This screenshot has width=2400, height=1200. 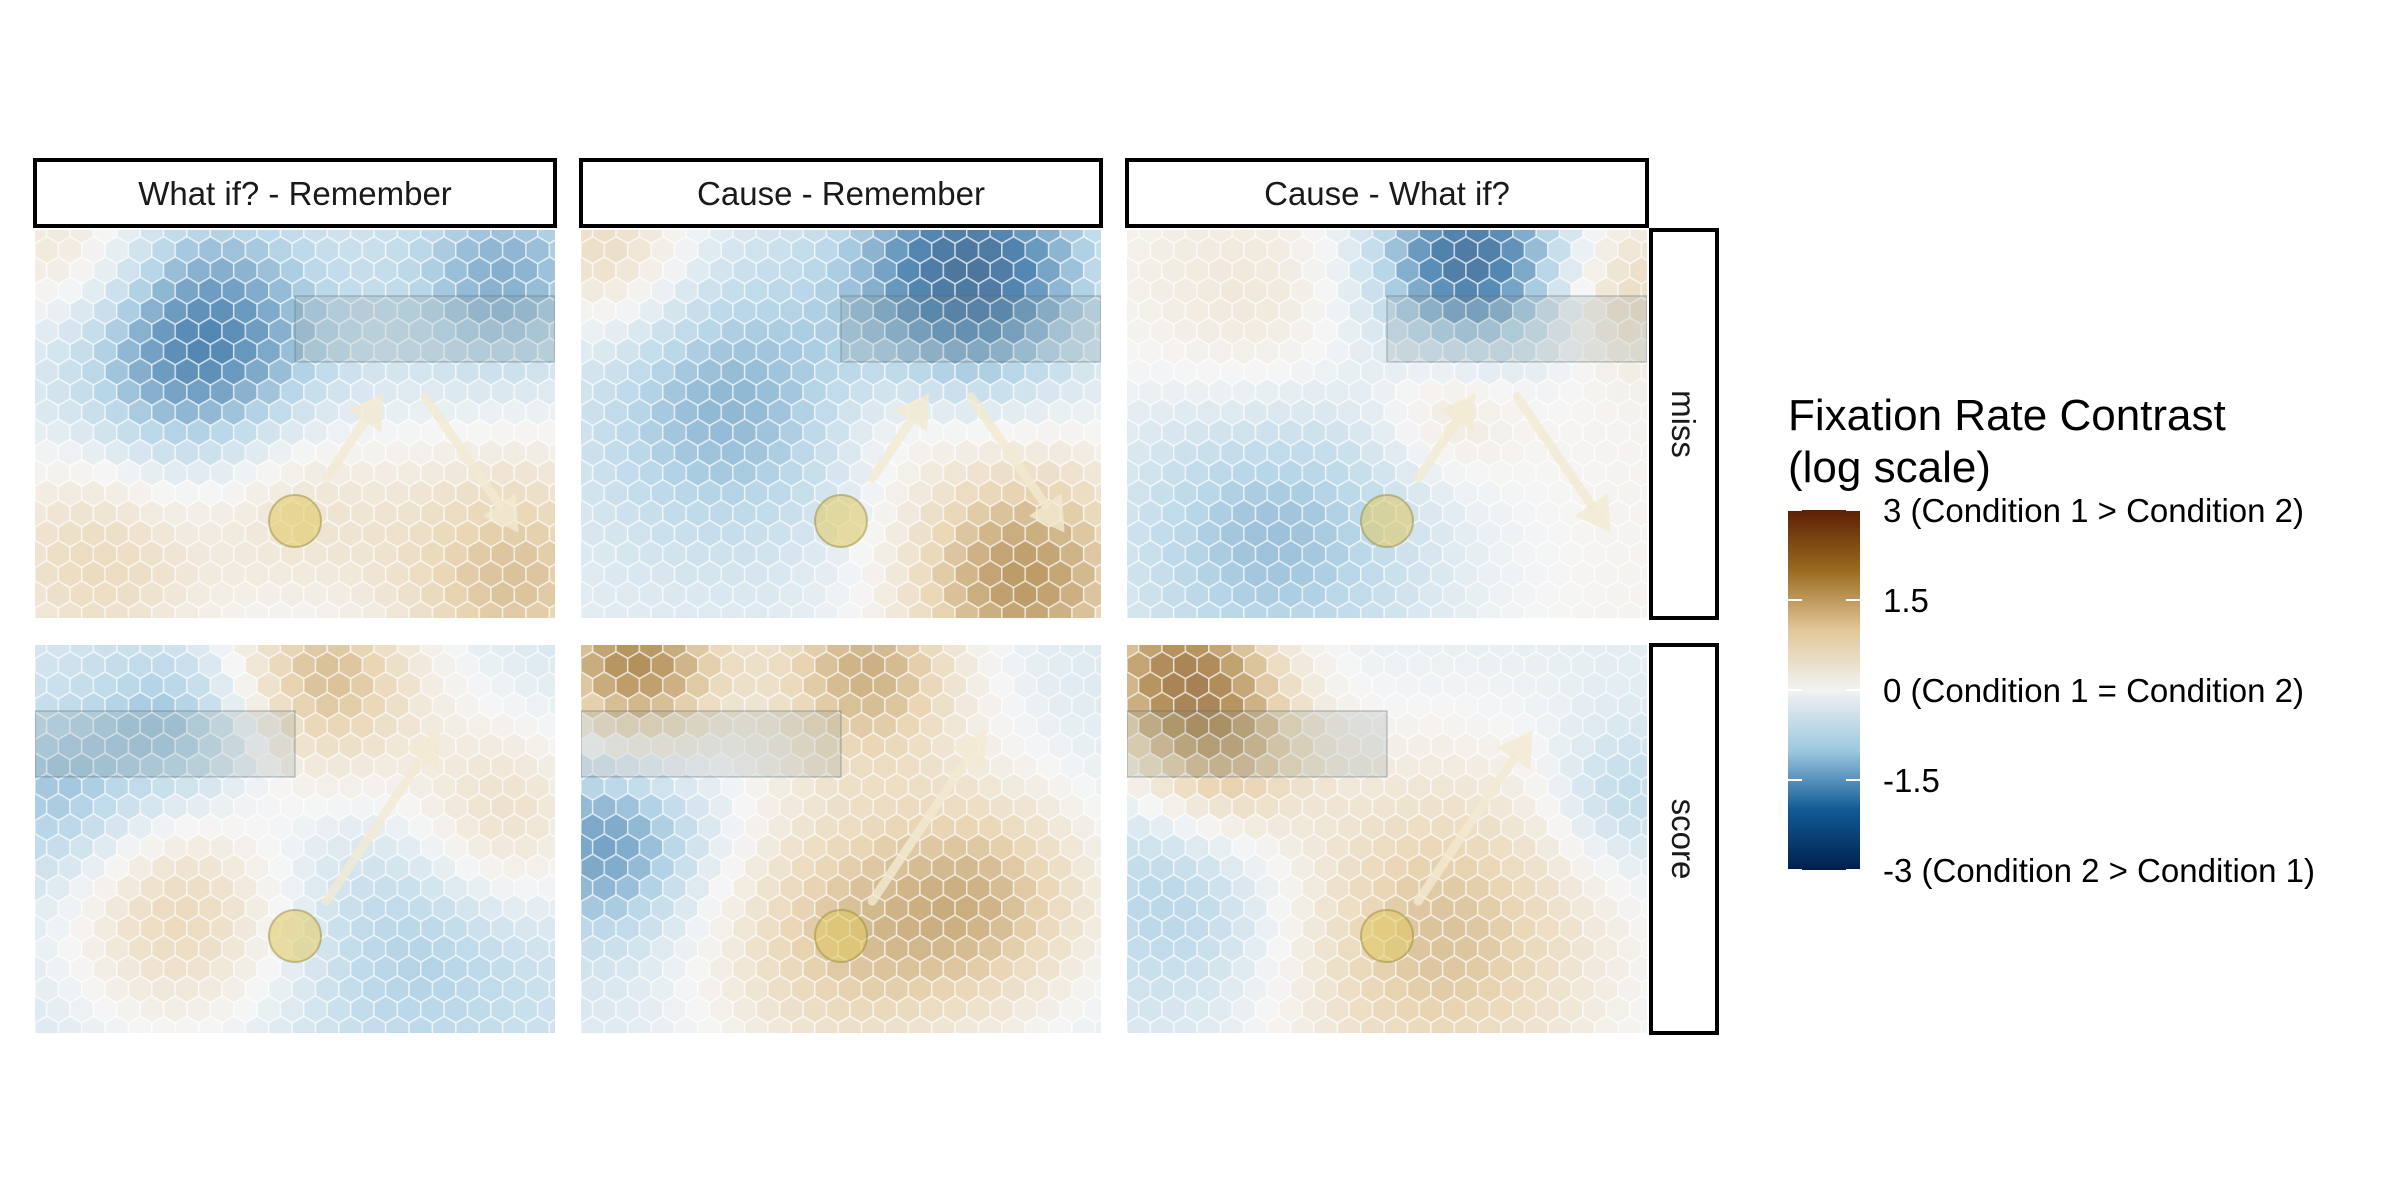 I want to click on ball-marker, so click(x=295, y=521).